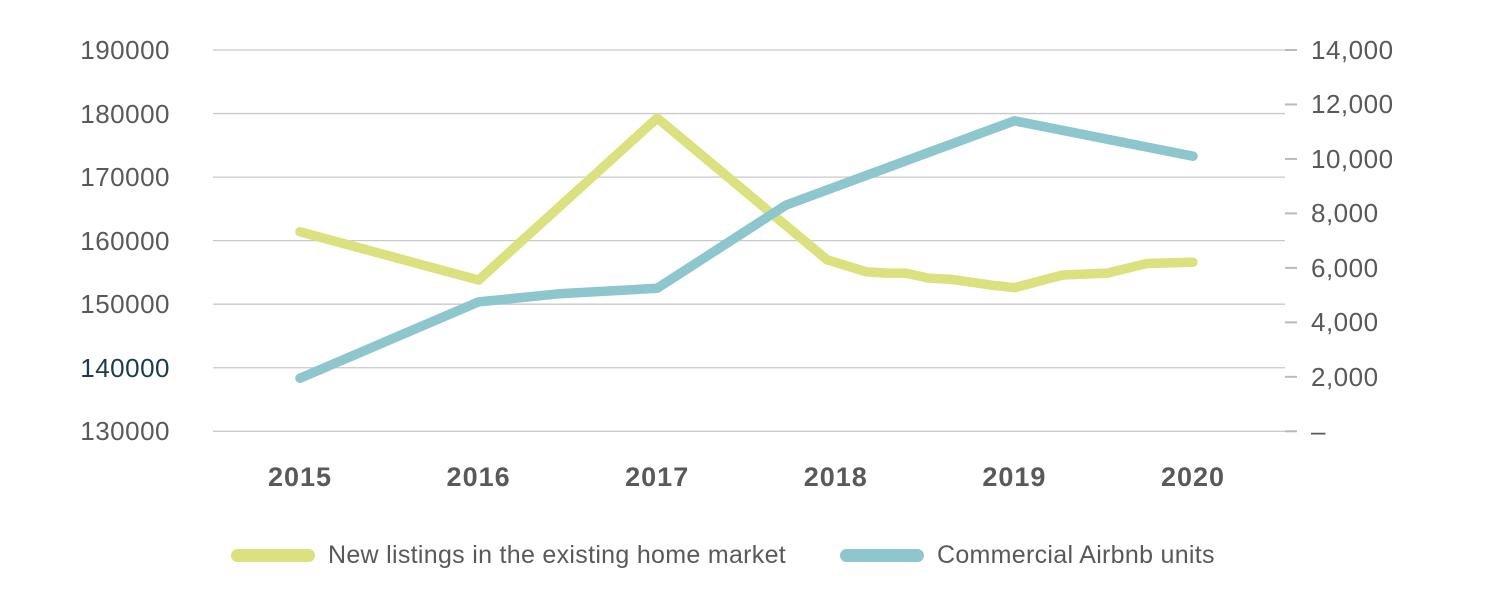 This screenshot has height=604, width=1500. Describe the element at coordinates (1352, 158) in the screenshot. I see `right-axis-tick-label: 10,000` at that location.